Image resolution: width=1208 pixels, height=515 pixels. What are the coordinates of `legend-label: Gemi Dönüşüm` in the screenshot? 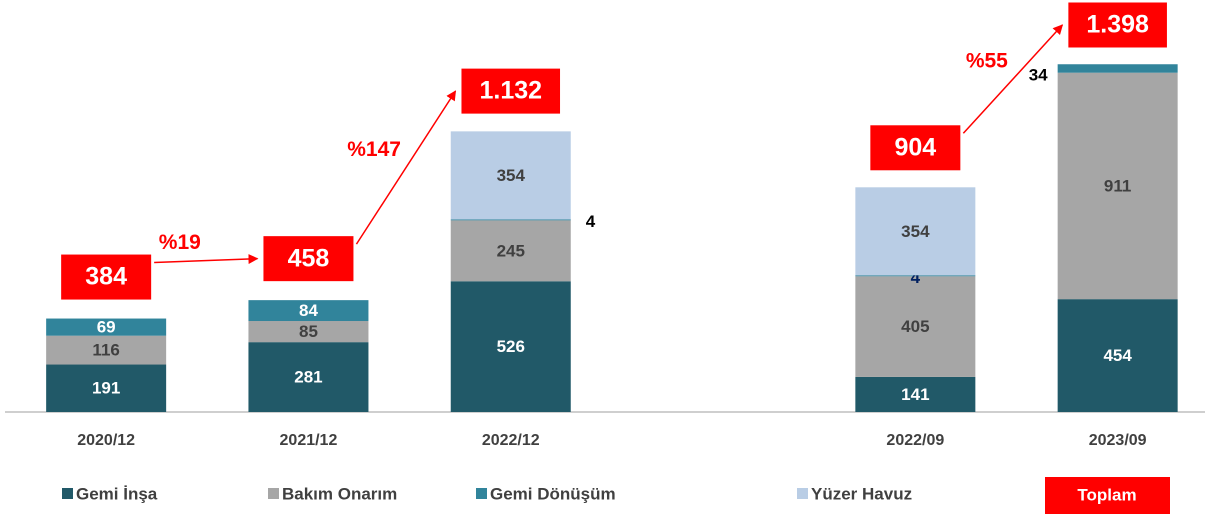 It's located at (553, 493).